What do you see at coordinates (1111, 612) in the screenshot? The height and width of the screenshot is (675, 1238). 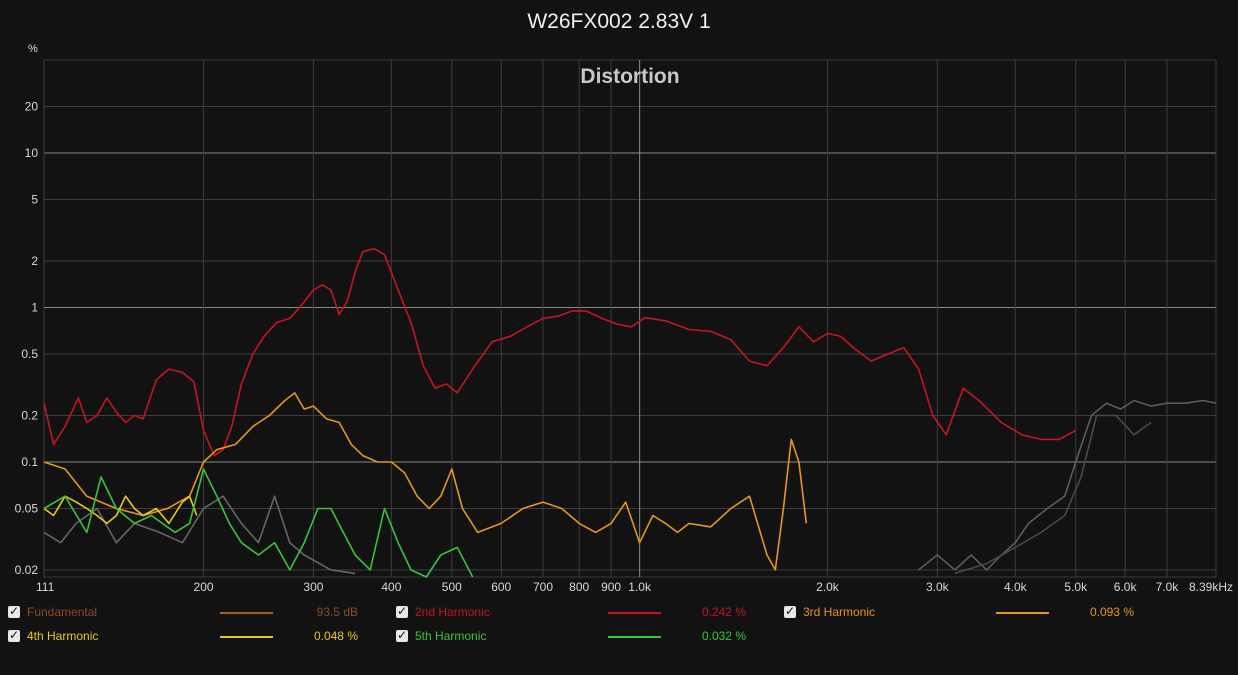 I see `legend-value: 0.093 %` at bounding box center [1111, 612].